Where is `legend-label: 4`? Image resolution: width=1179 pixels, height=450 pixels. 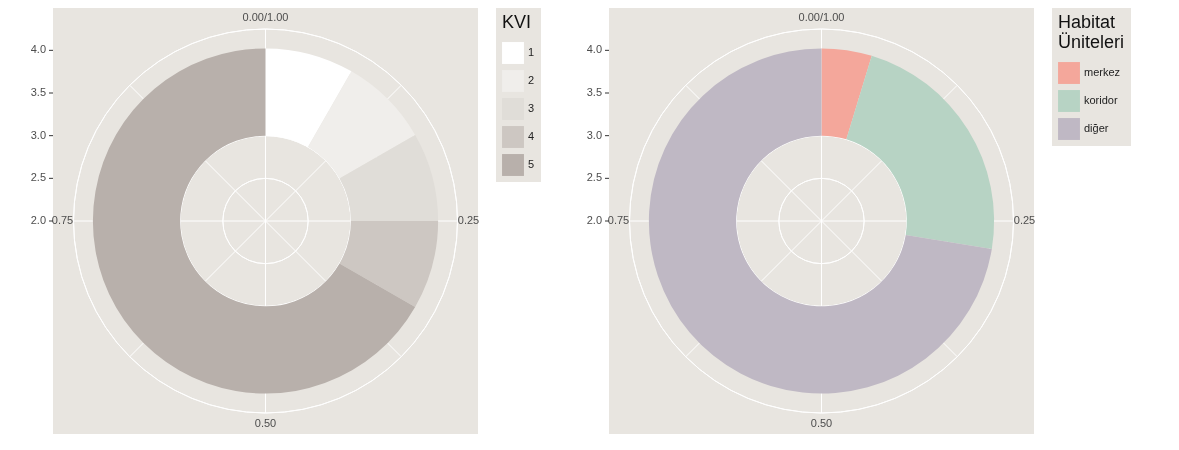
legend-label: 4 is located at coordinates (531, 136).